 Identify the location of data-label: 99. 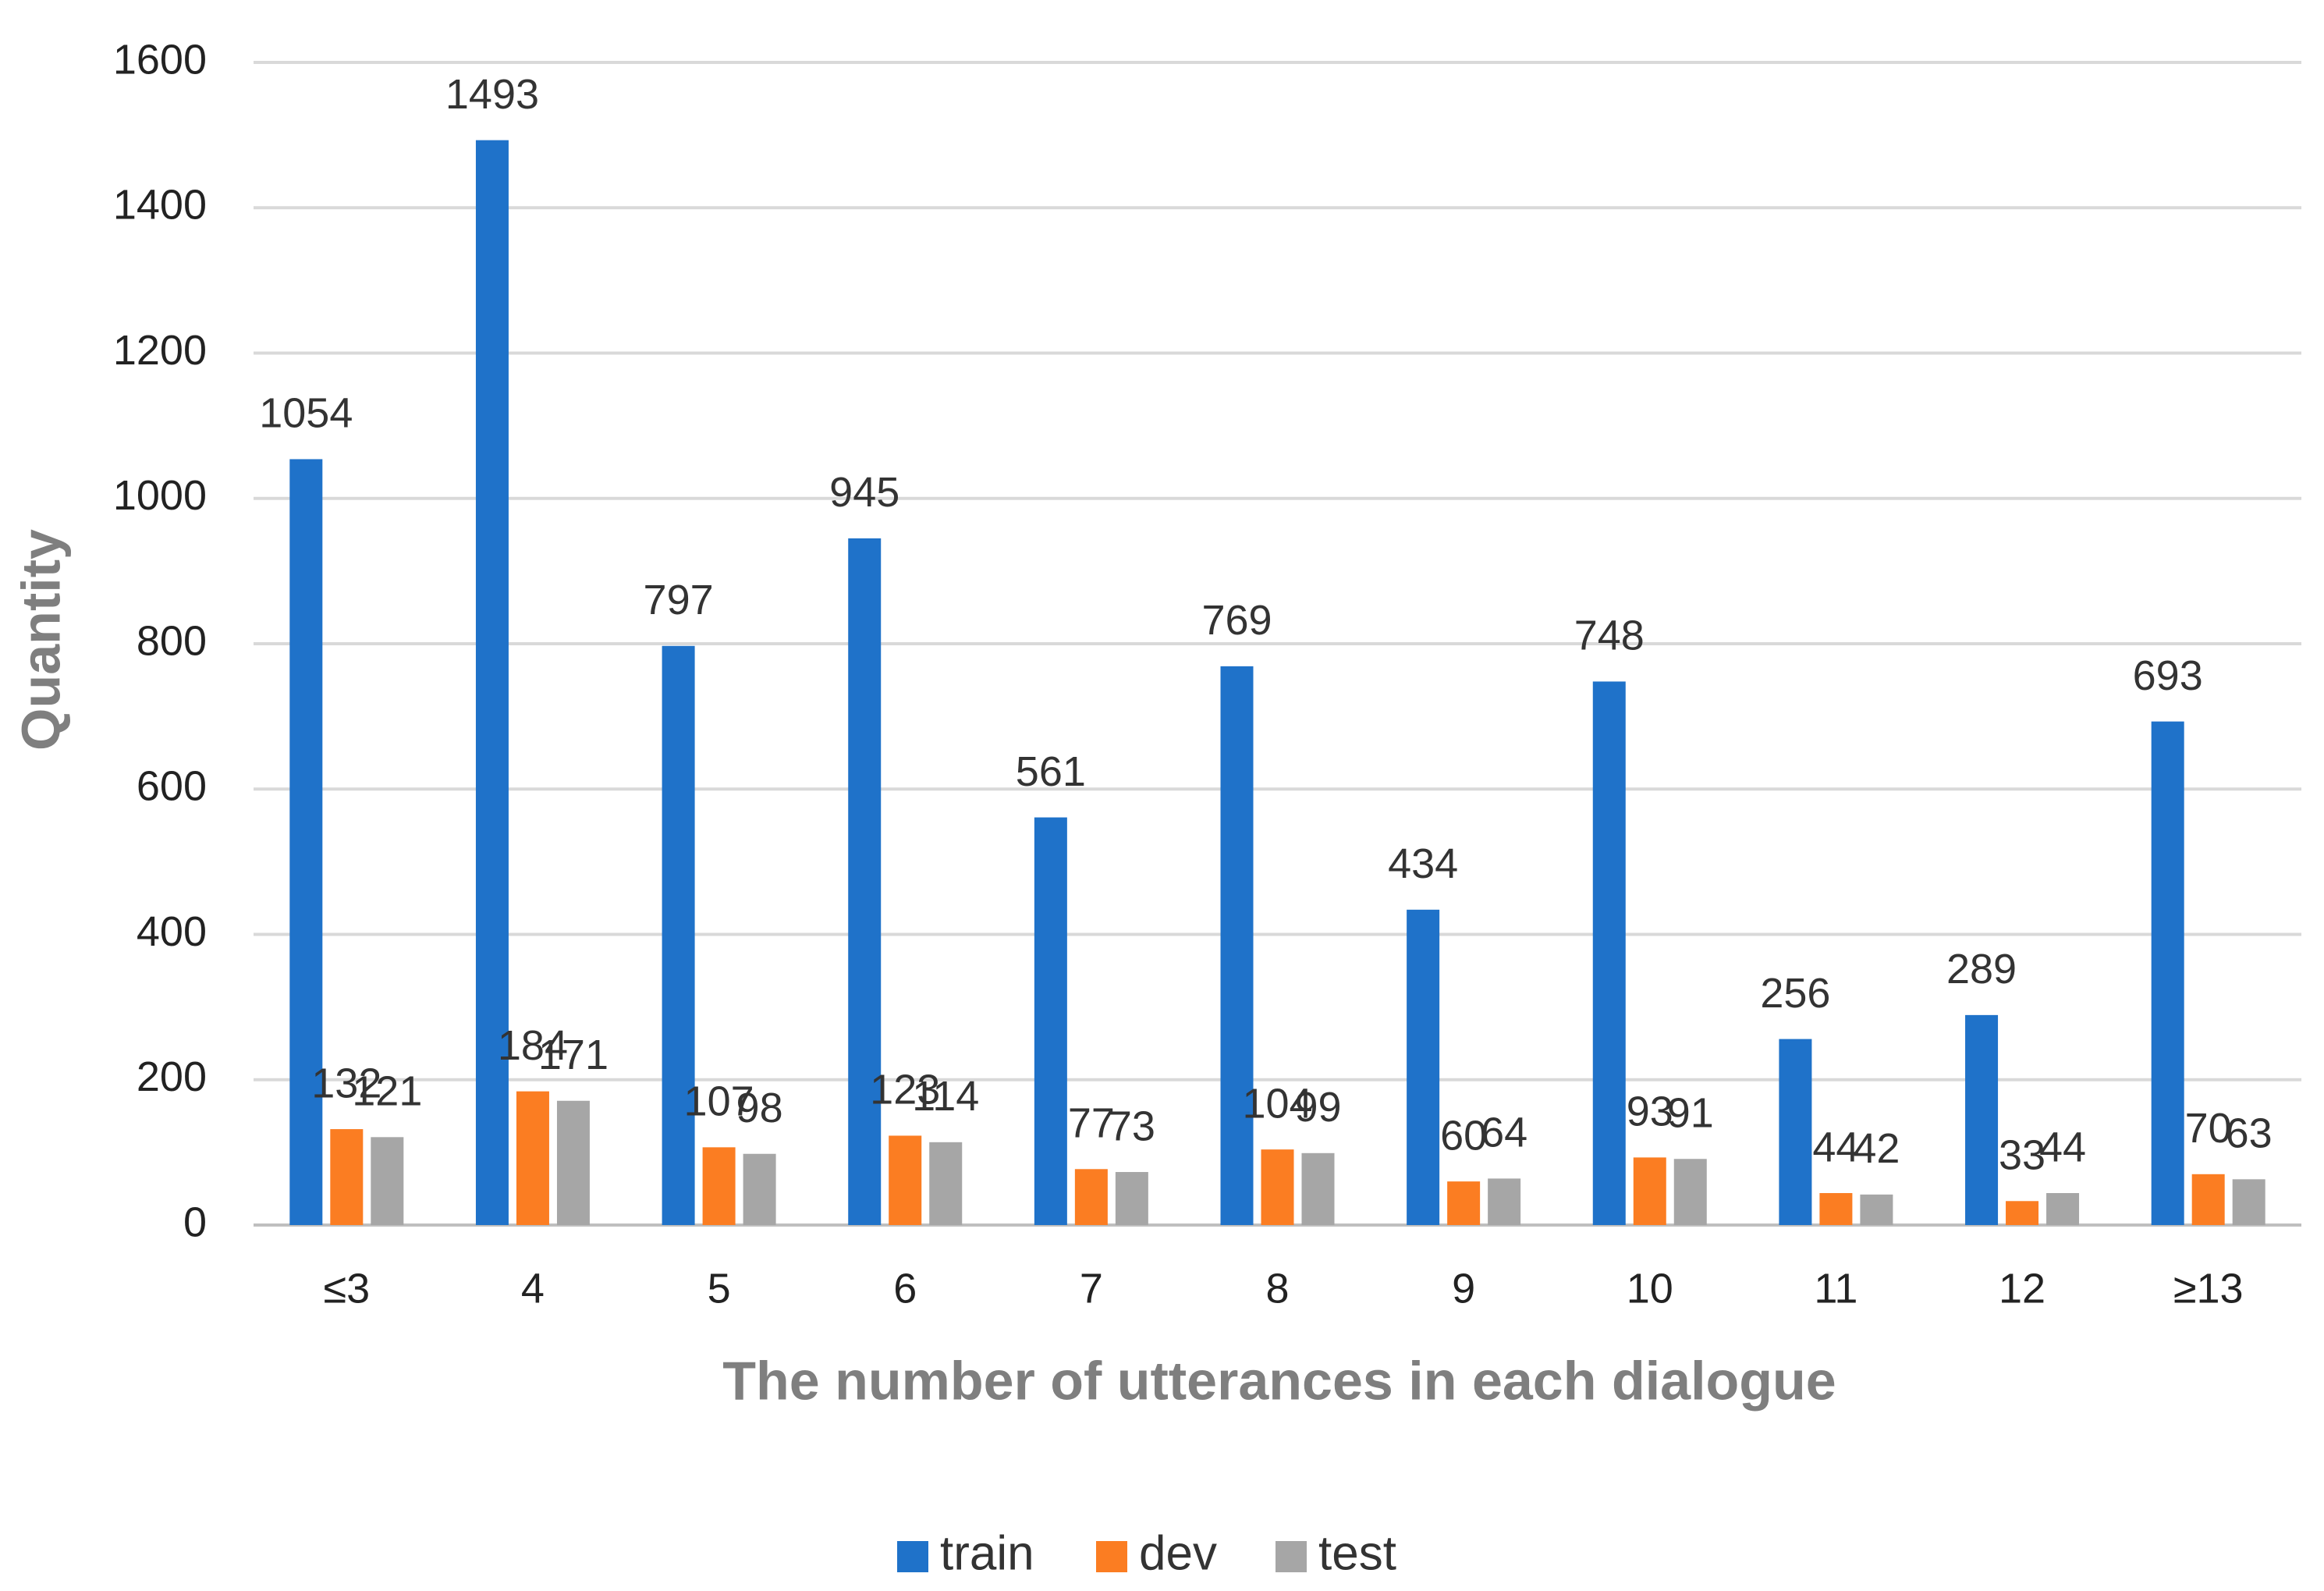
(1317, 1107).